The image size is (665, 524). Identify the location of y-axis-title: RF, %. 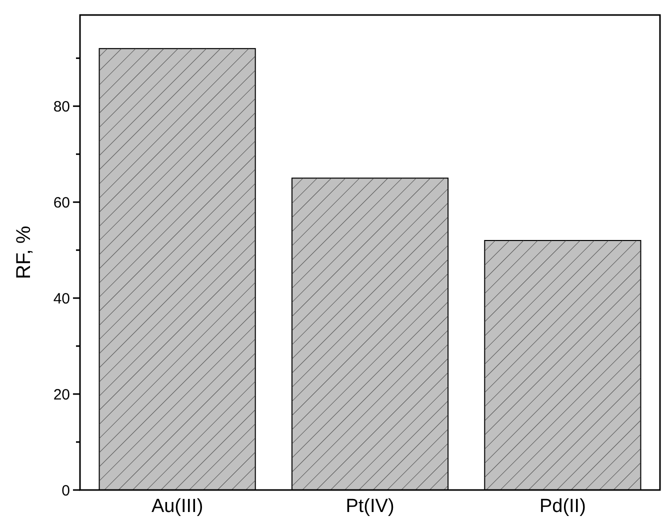
(24, 253).